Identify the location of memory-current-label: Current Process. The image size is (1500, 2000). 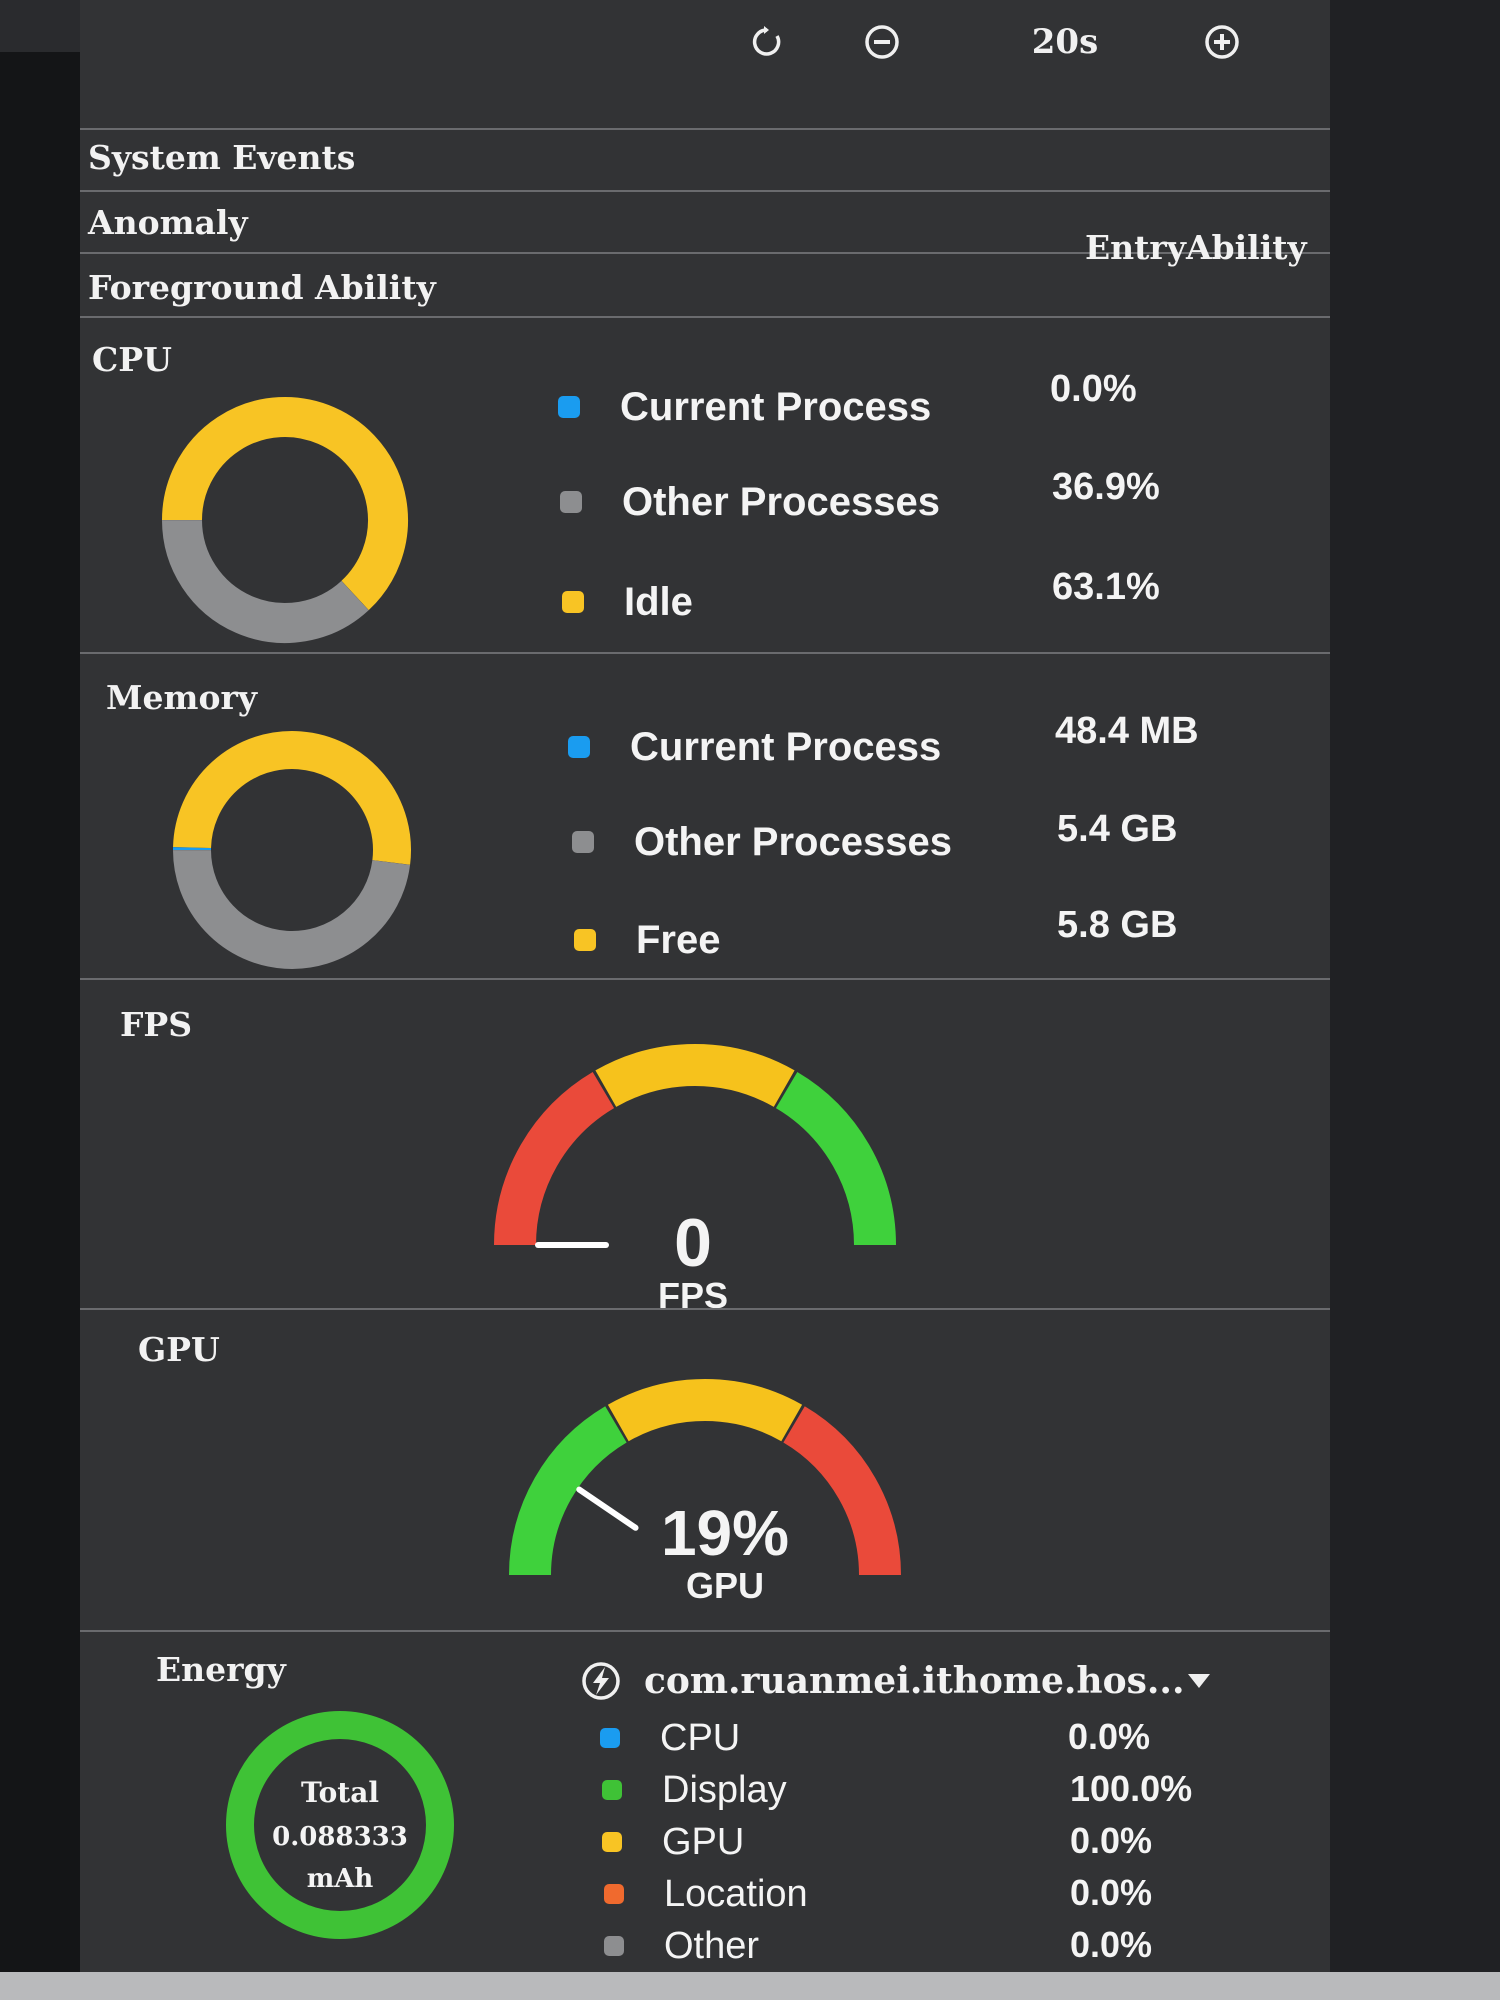
(786, 746).